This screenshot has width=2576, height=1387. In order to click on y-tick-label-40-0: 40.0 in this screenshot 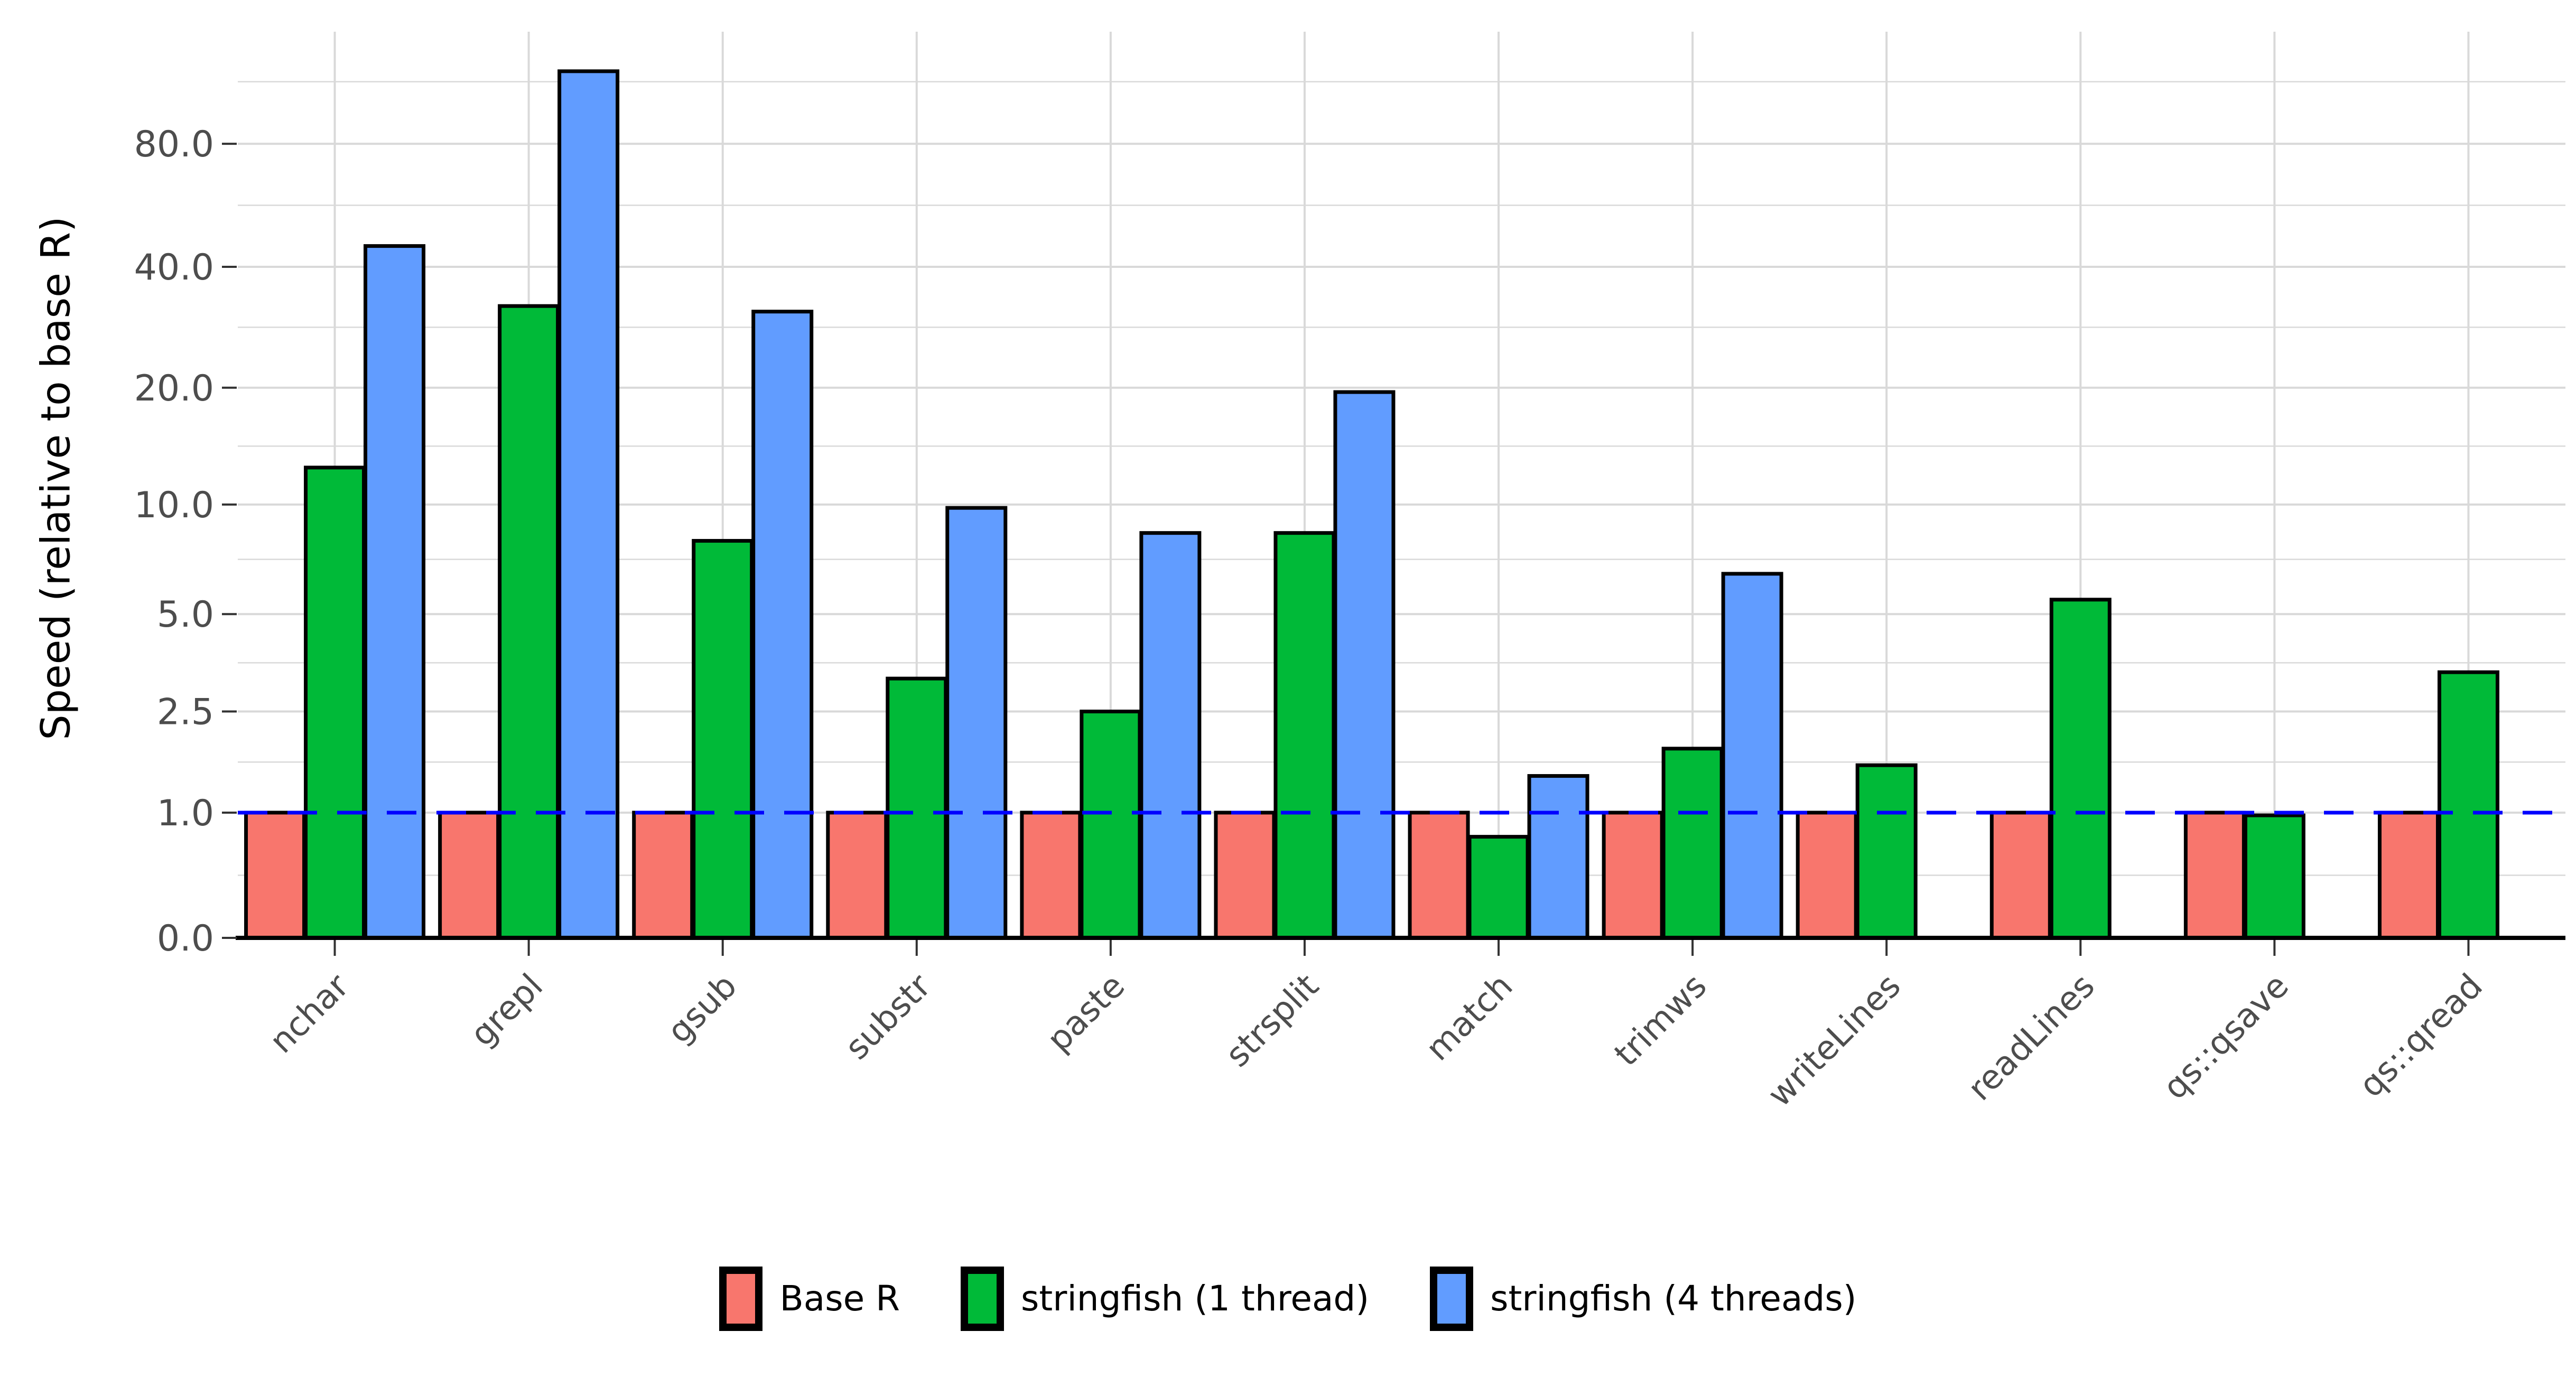, I will do `click(174, 267)`.